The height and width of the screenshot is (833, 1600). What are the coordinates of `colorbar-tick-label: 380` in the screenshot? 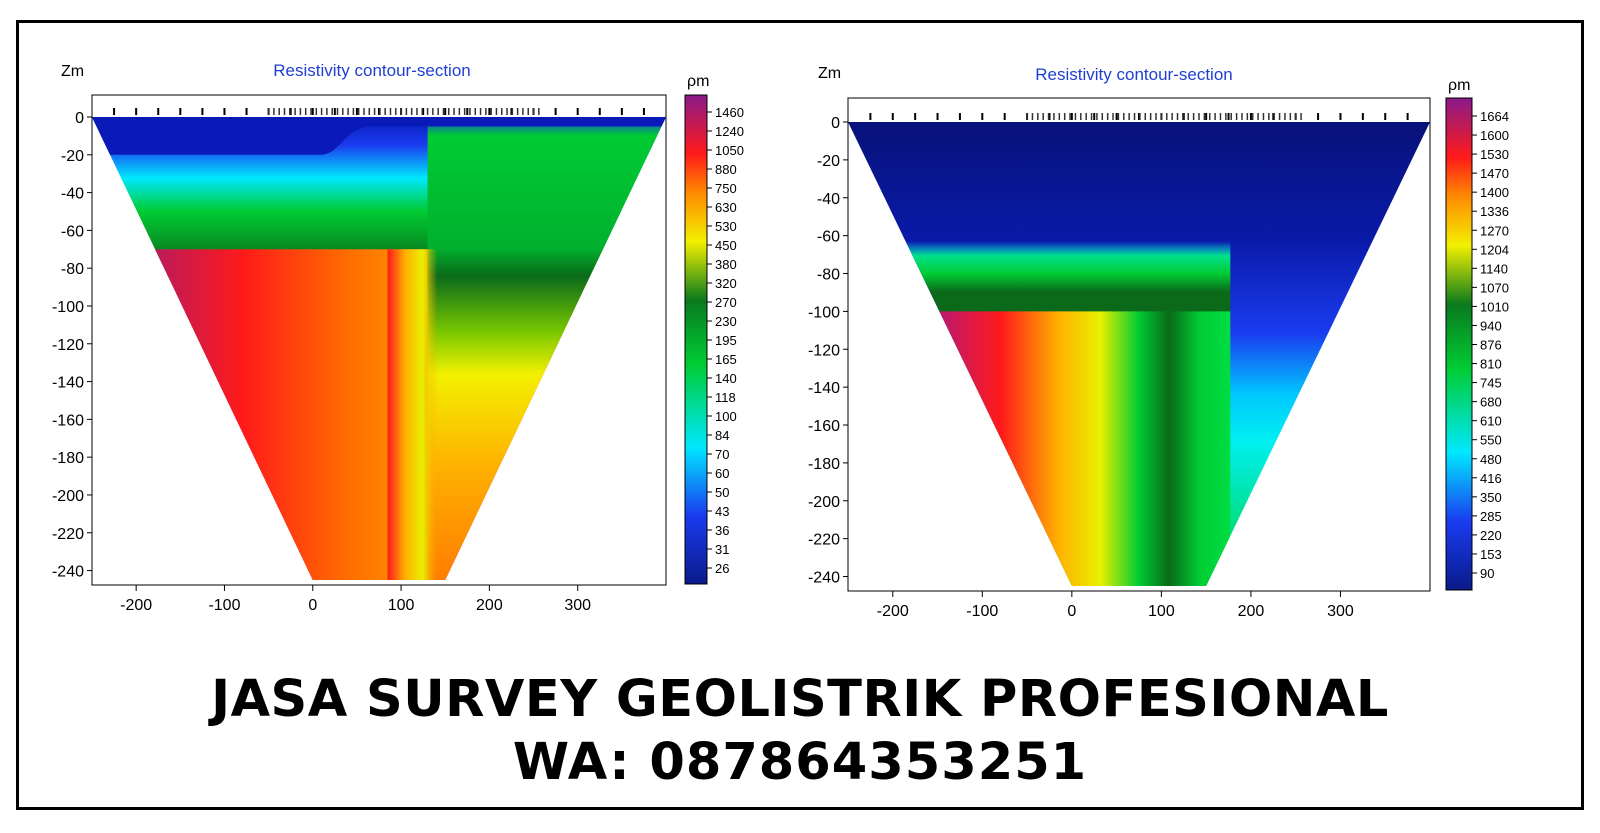 It's located at (726, 264).